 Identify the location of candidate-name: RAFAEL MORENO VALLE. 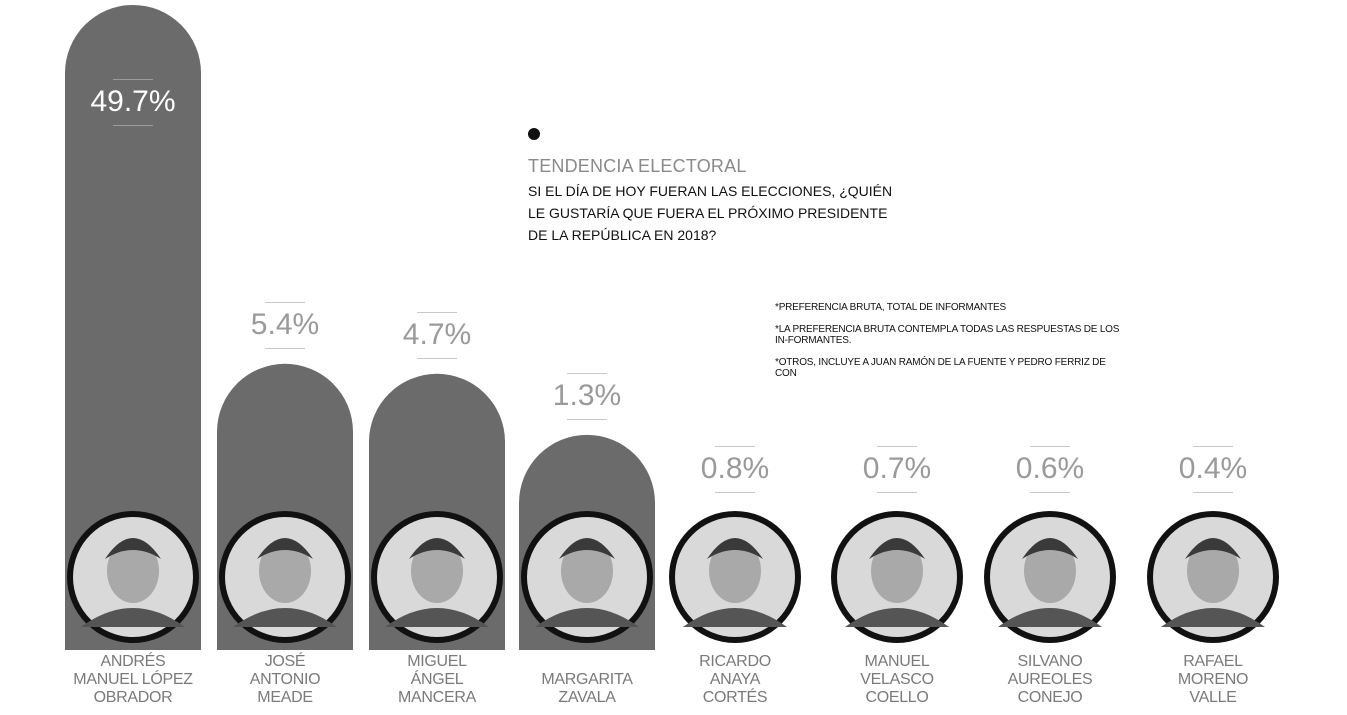
(1213, 679).